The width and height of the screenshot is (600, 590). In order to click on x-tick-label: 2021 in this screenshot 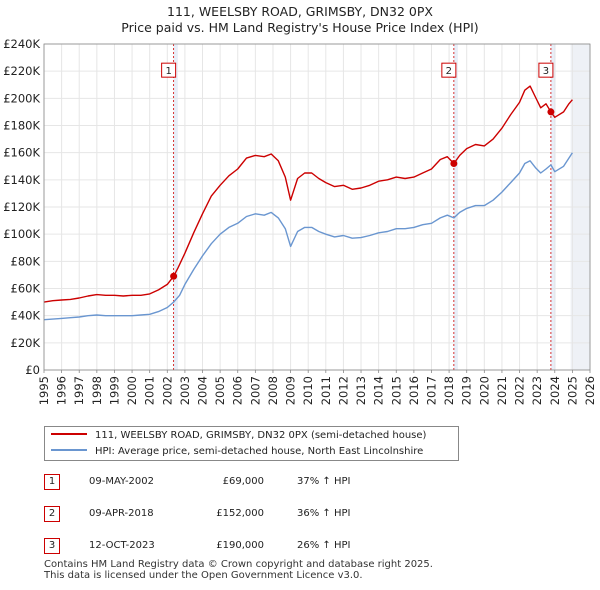, I will do `click(502, 390)`.